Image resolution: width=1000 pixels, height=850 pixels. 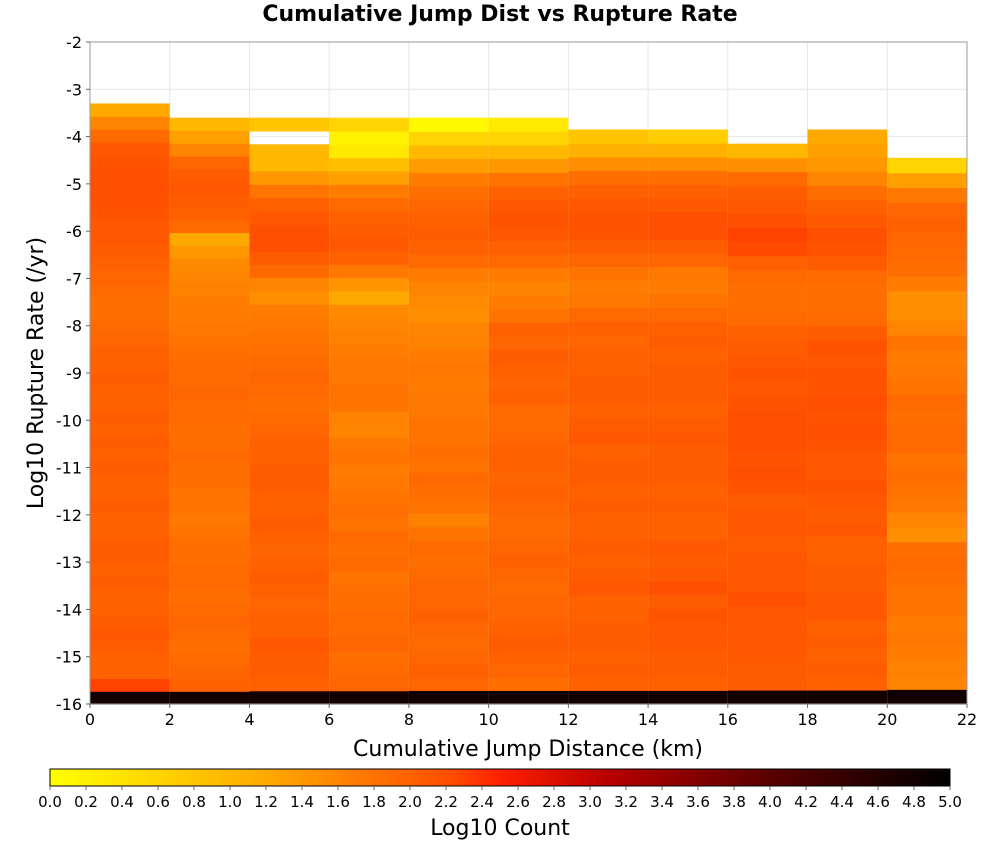 I want to click on y-tick-label: -6, so click(x=74, y=231).